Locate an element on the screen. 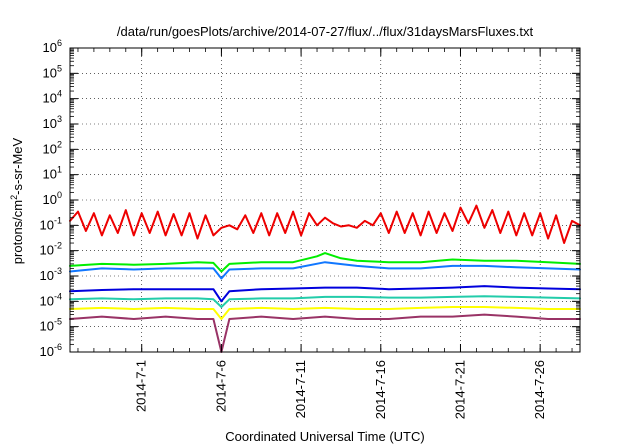 The image size is (640, 448). y-tick-label: 10⁻³ is located at coordinates (51, 274).